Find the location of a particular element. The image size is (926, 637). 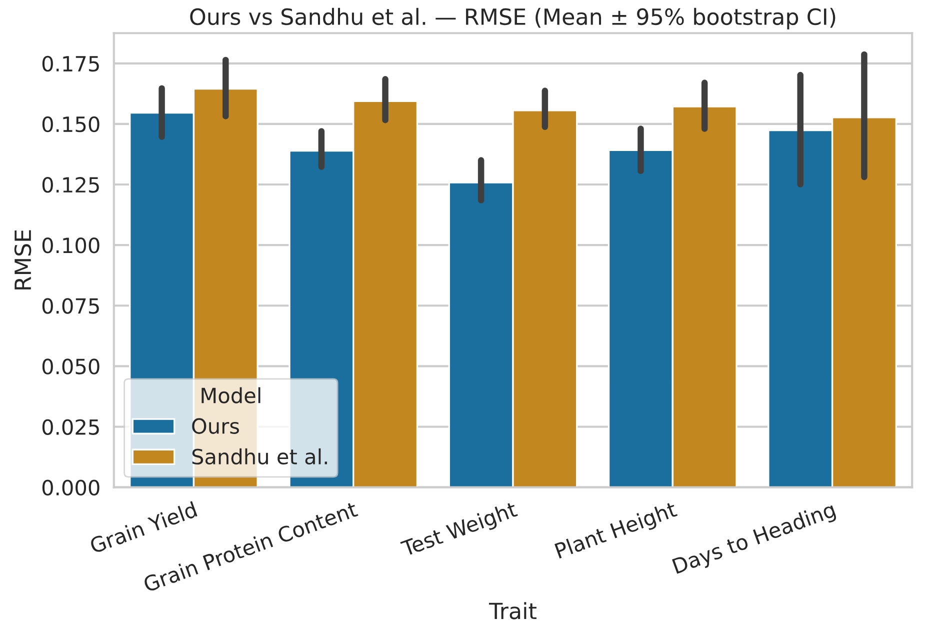

x-axis-title: Trait is located at coordinates (512, 611).